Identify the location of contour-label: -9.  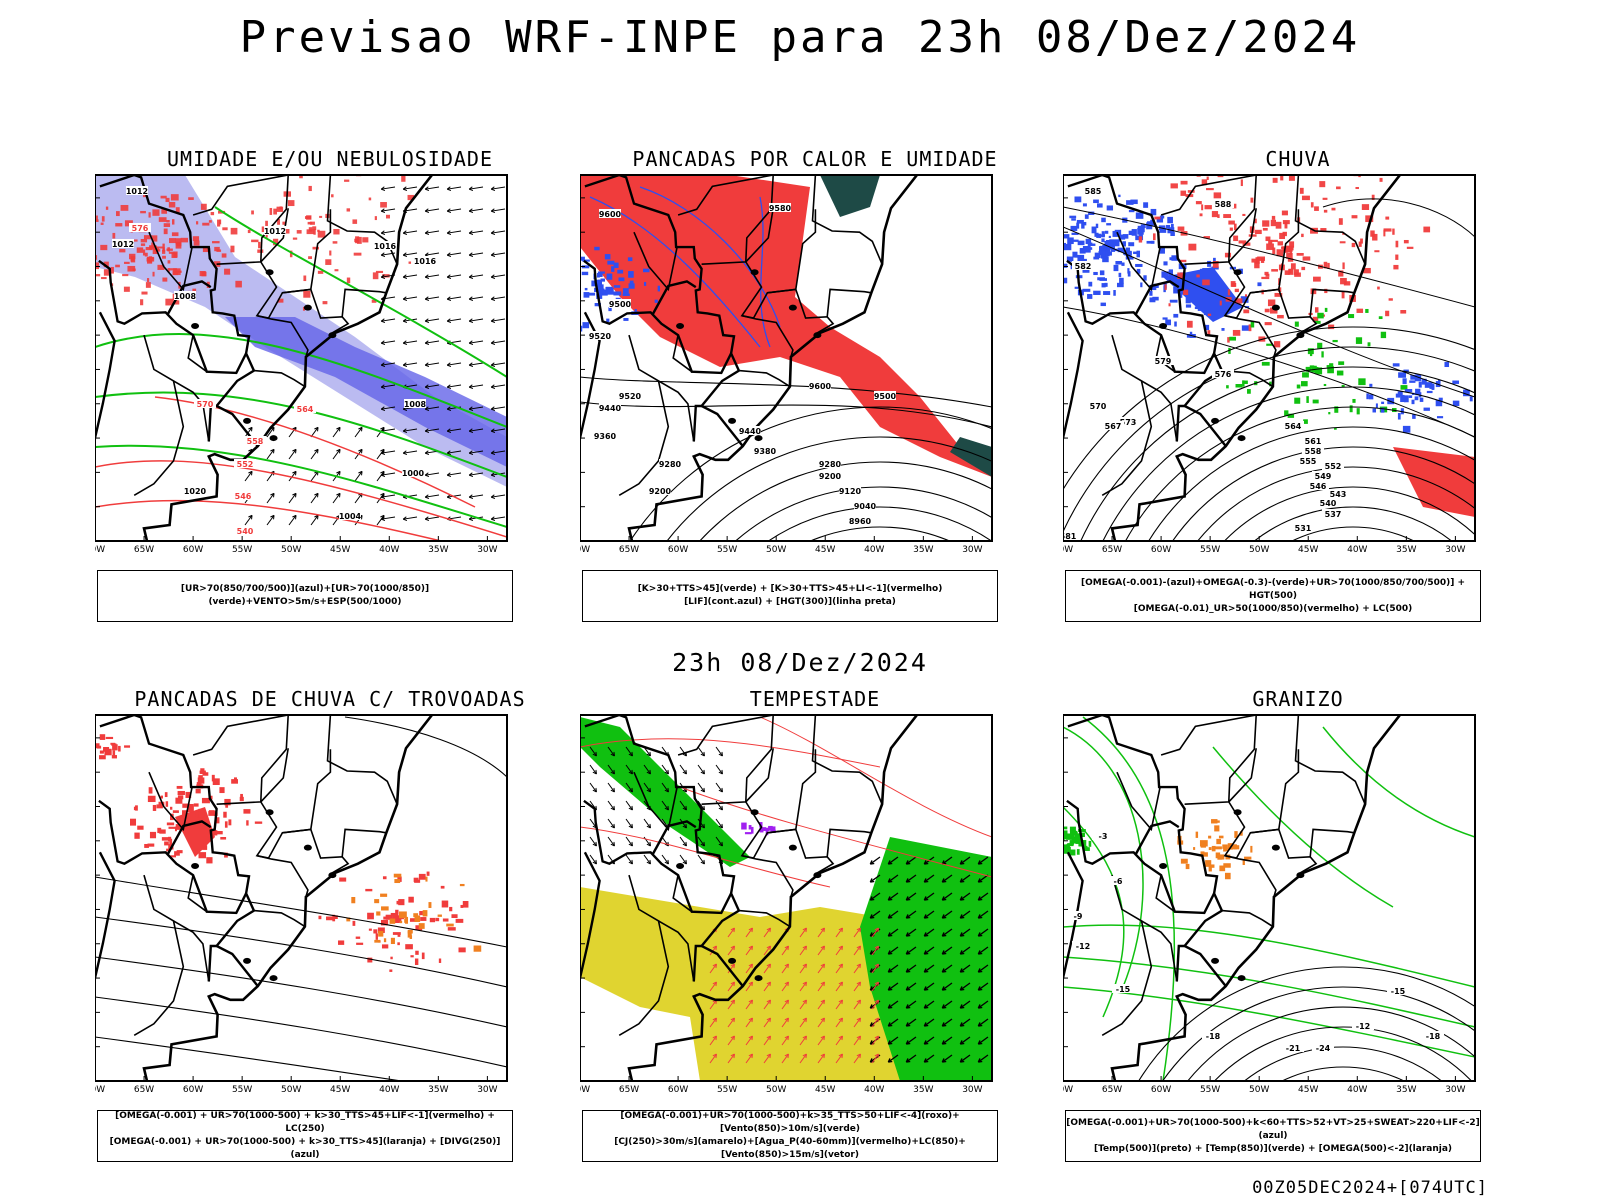
(1078, 916).